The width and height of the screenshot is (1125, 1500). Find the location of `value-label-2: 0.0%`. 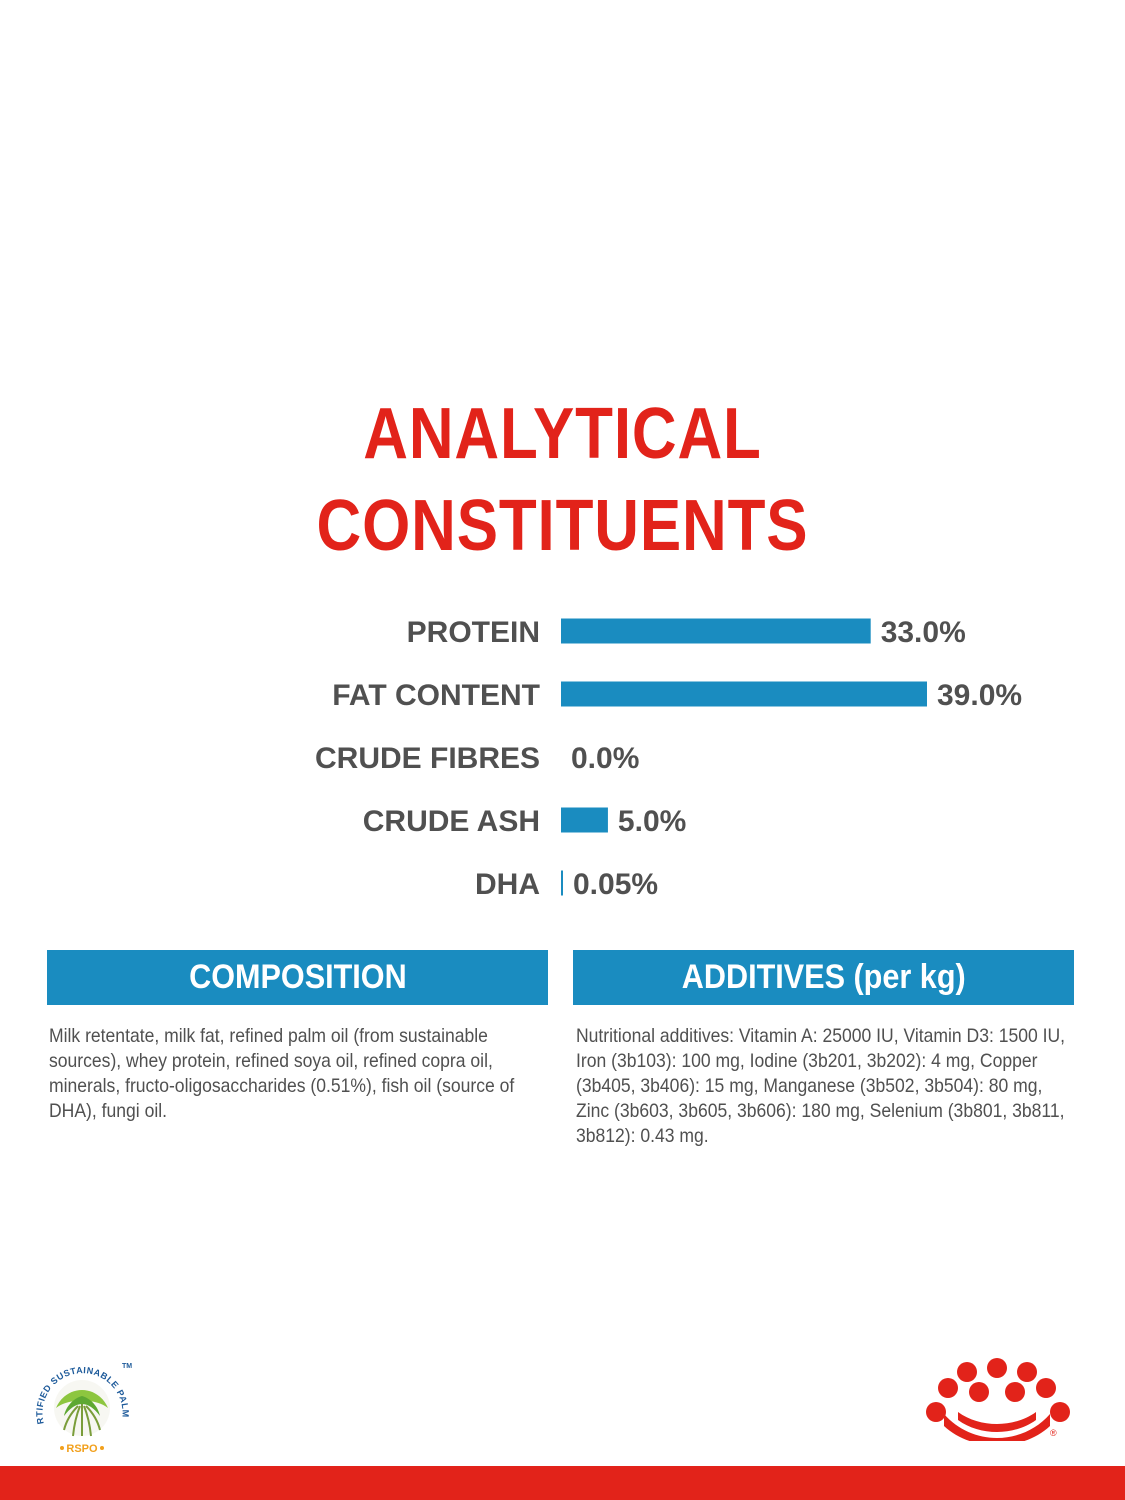

value-label-2: 0.0% is located at coordinates (605, 758).